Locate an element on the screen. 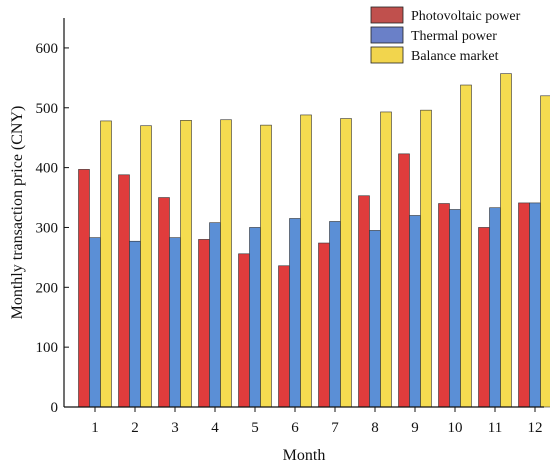 The height and width of the screenshot is (466, 550). x-tick-label: 5 is located at coordinates (255, 428).